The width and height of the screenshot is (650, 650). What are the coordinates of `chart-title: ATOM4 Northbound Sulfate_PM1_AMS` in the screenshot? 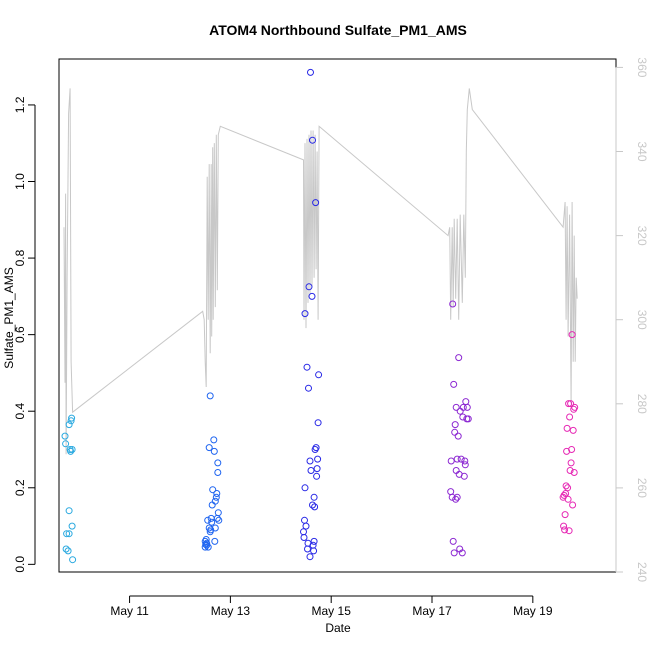 It's located at (338, 30).